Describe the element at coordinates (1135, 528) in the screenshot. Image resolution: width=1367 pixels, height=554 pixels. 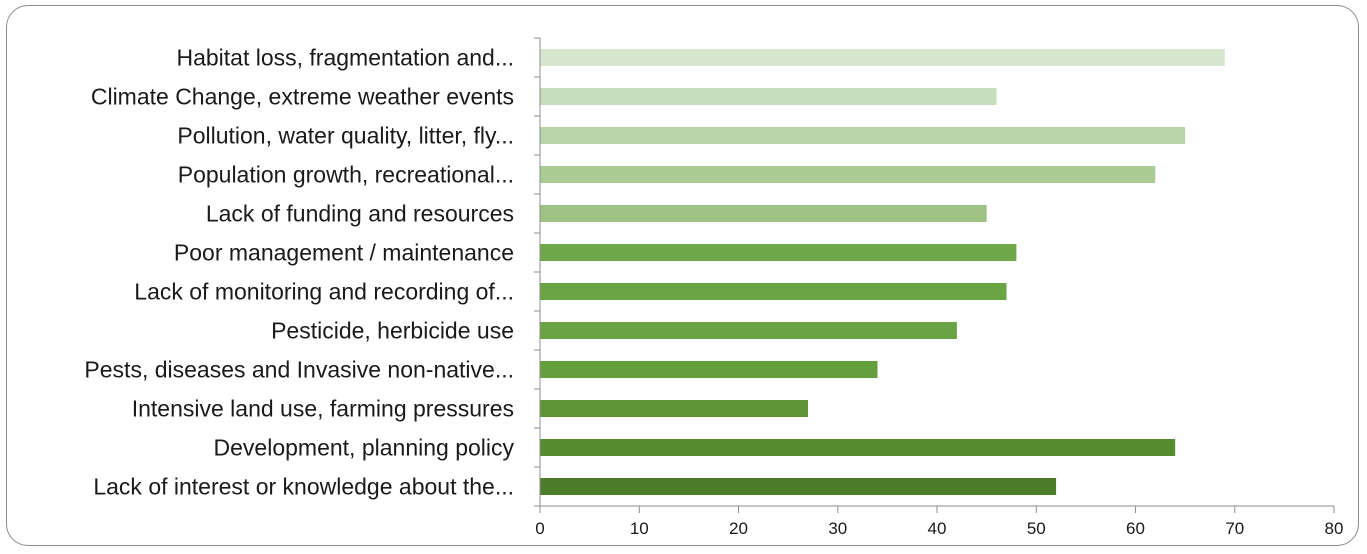
I see `x-tick-label-6: 60` at that location.